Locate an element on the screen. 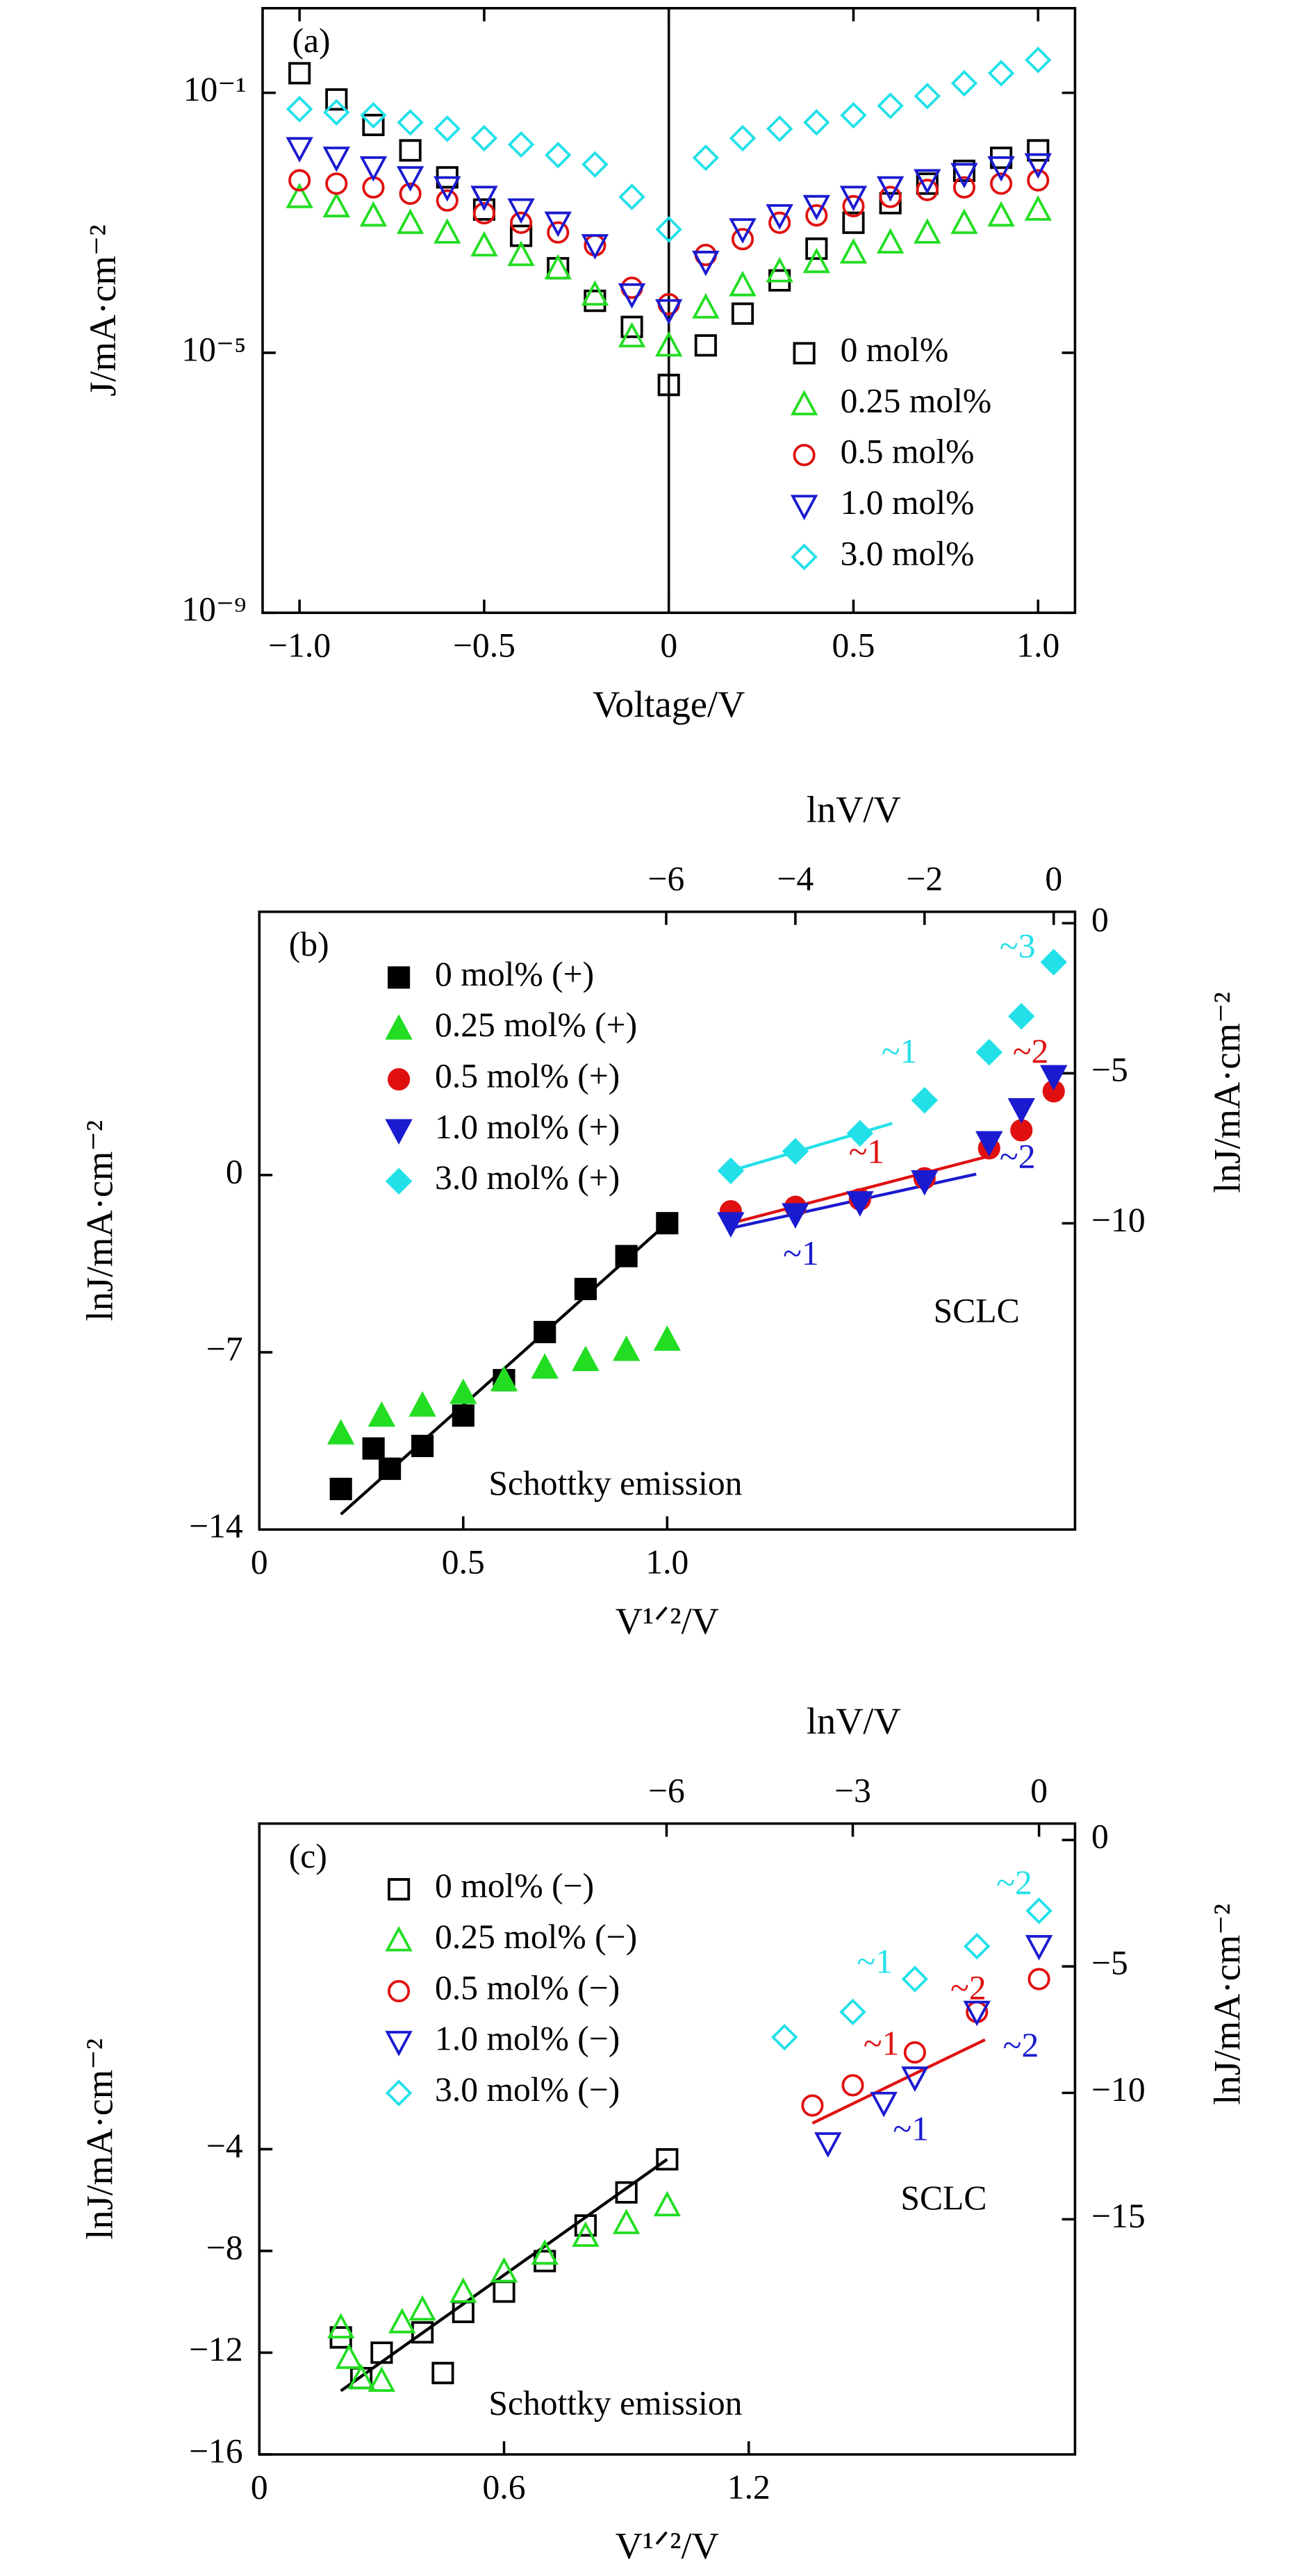 This screenshot has height=2576, width=1313. y-tick-label: 10⁻⁹ is located at coordinates (213, 609).